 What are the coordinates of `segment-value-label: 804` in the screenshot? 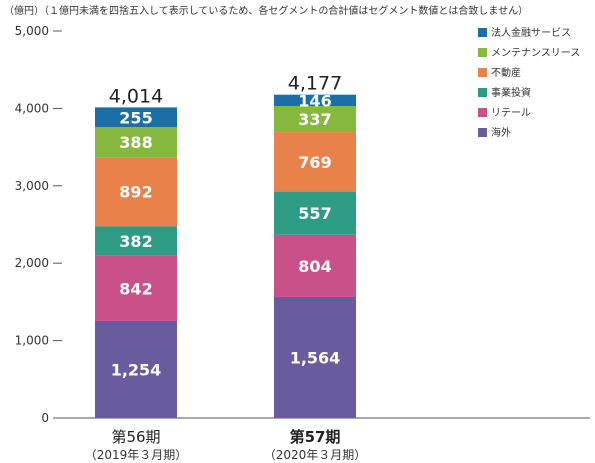 It's located at (314, 266).